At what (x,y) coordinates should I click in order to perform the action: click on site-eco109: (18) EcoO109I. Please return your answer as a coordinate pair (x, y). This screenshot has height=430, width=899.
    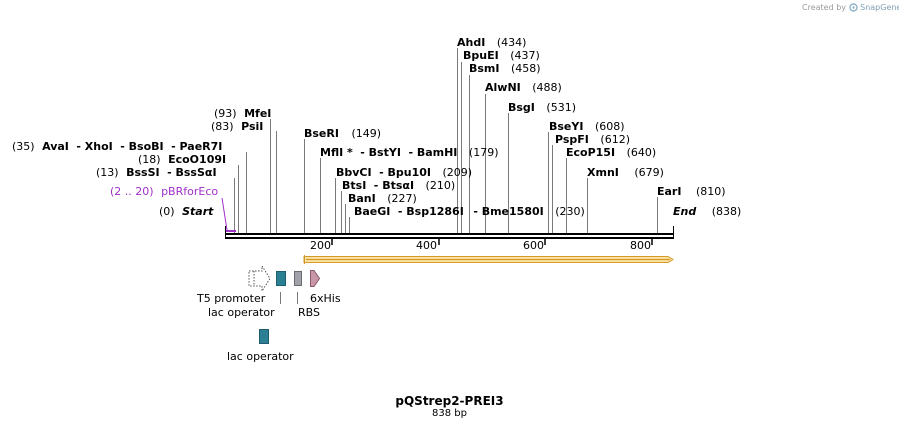
    Looking at the image, I should click on (182, 159).